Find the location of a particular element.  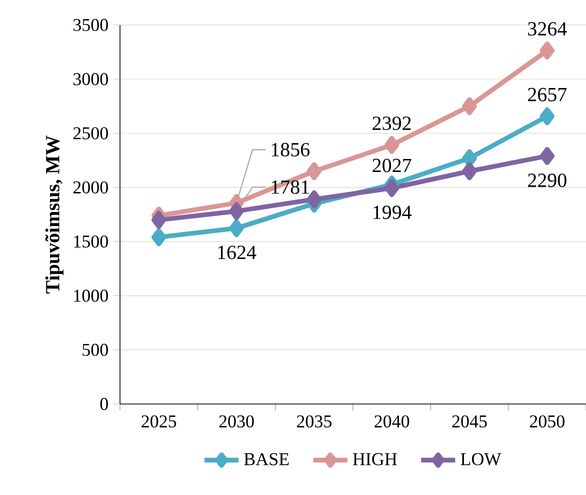

x-tick-label: 2030 is located at coordinates (236, 421).